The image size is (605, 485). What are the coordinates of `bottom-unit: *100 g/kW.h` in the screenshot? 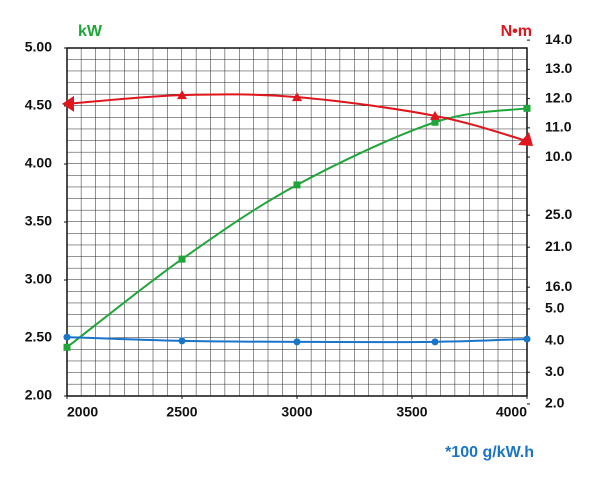 It's located at (489, 452).